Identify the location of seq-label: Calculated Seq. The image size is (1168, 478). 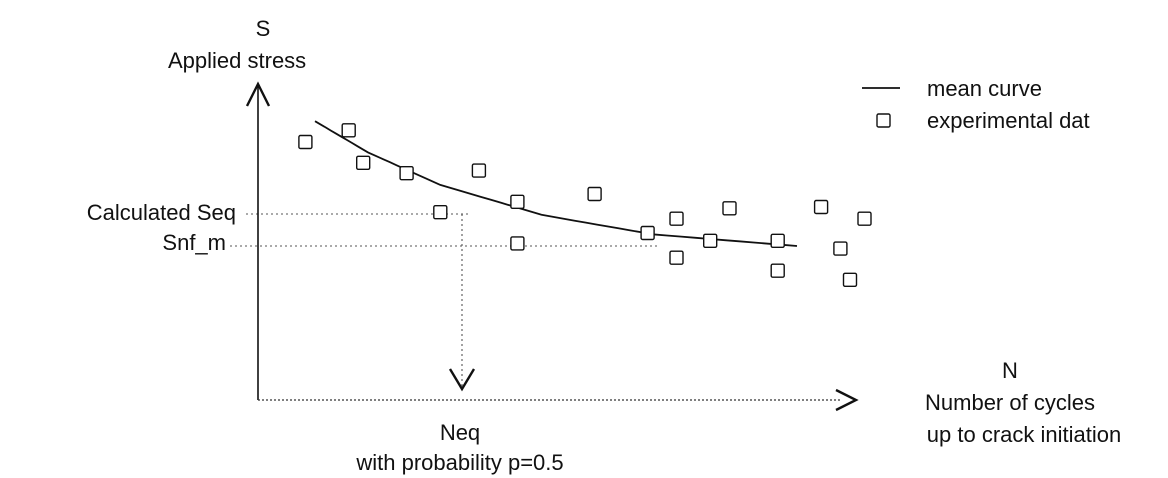
(161, 212).